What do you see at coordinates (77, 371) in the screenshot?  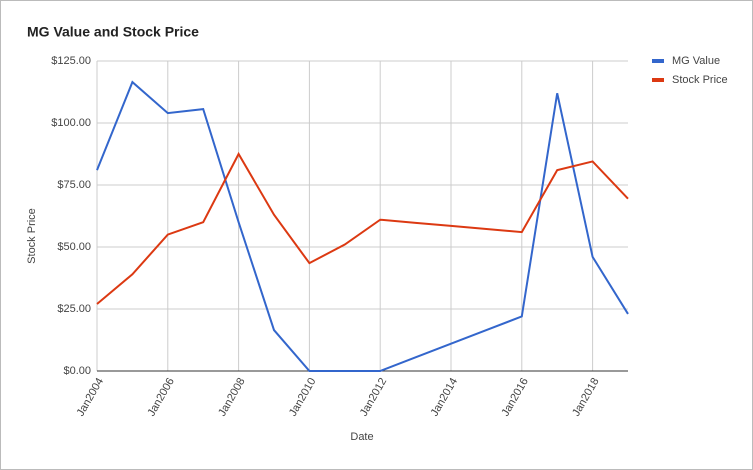 I see `y-tick-label: $0.00` at bounding box center [77, 371].